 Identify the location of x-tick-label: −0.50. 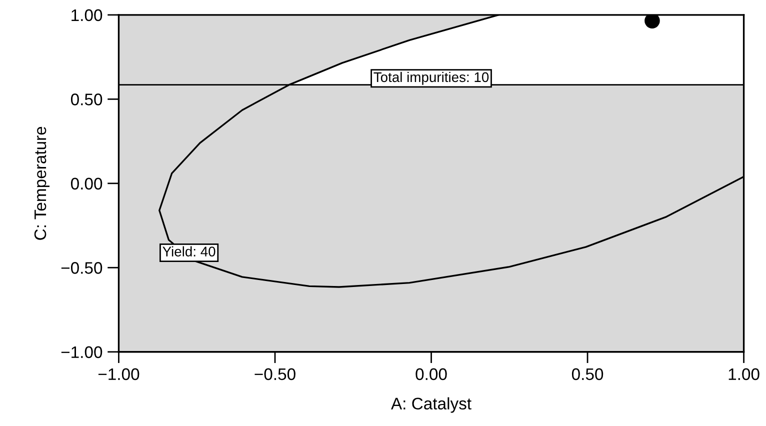
(275, 374).